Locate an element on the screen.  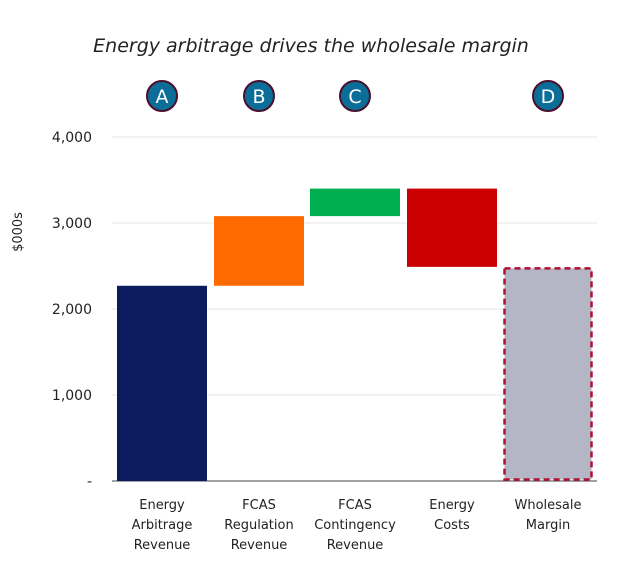
y-tick-label: 3,000 is located at coordinates (72, 224).